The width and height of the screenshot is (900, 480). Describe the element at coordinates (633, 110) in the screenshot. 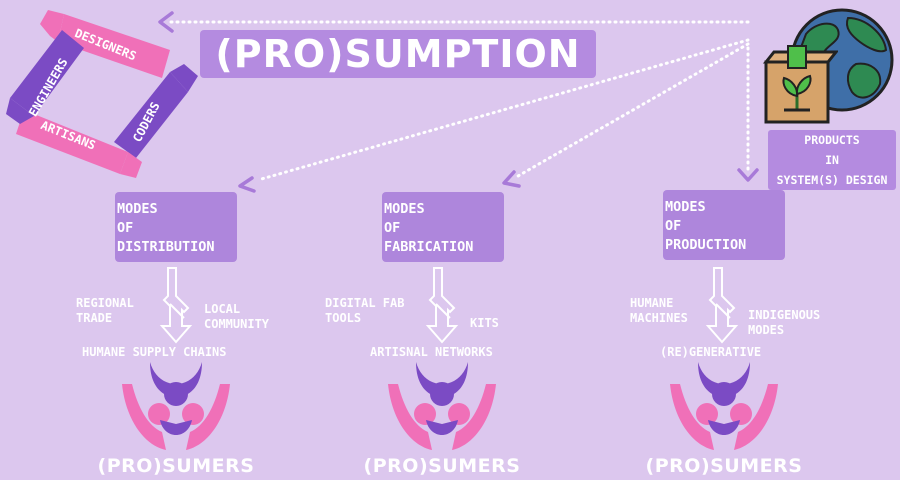

I see `arrow-to-fabrication-line` at that location.